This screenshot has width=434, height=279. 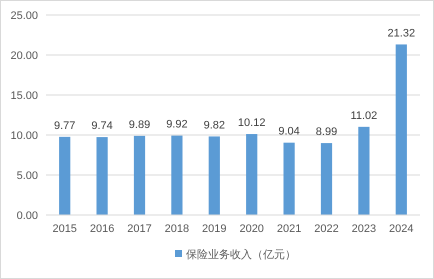 What do you see at coordinates (402, 33) in the screenshot?
I see `data-label: 21.32` at bounding box center [402, 33].